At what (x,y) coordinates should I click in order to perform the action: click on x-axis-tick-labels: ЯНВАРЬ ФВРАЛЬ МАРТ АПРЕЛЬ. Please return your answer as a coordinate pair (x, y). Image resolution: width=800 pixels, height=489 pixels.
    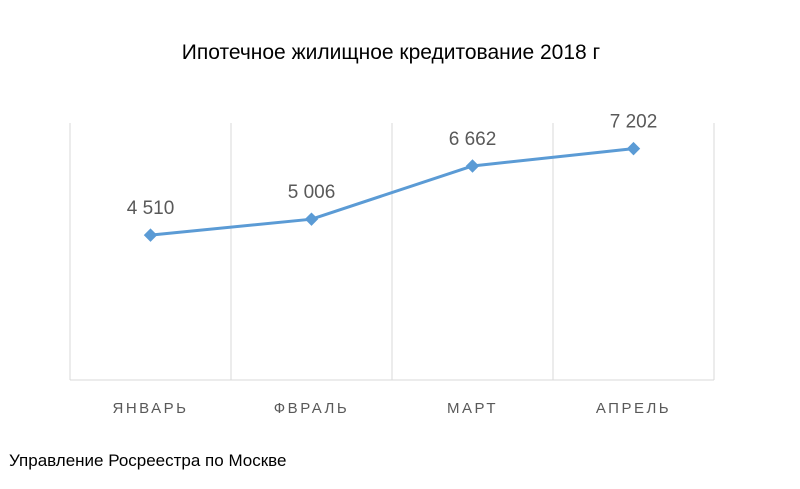
    Looking at the image, I should click on (391, 408).